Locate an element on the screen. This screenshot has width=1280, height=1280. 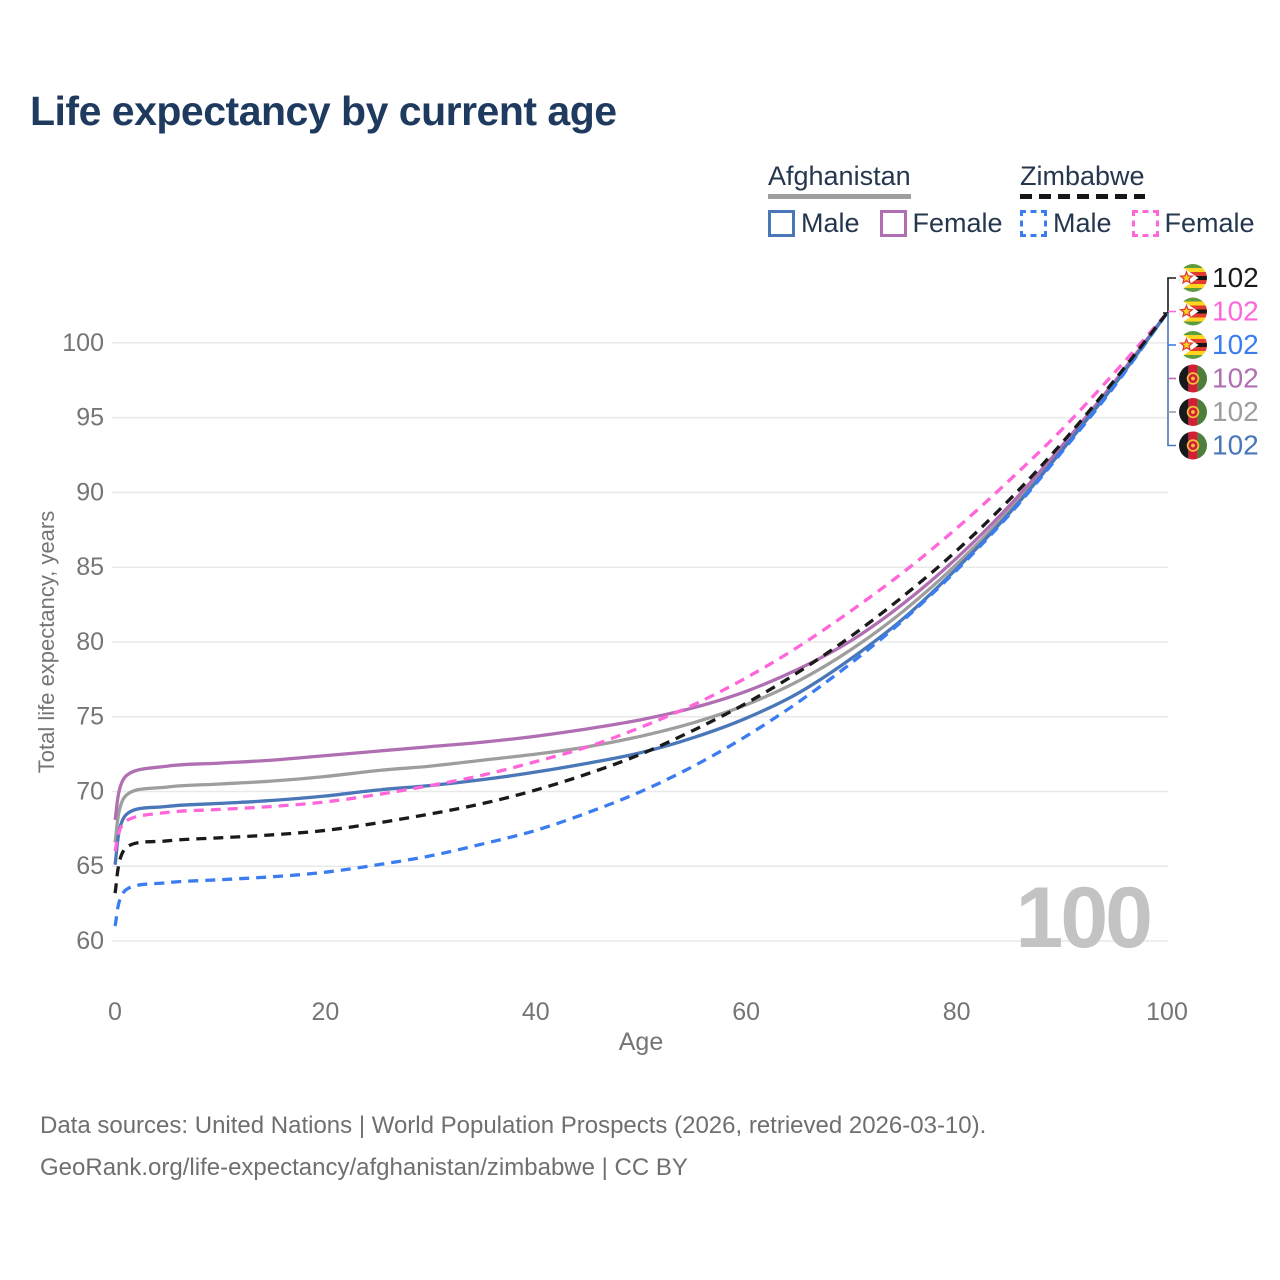
legend-country-afghanistan: Afghanistan is located at coordinates (839, 180).